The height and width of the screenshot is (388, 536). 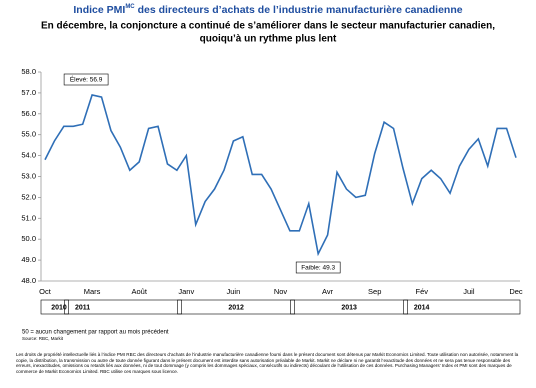 I want to click on y-tick-label: 51.0, so click(x=28, y=217).